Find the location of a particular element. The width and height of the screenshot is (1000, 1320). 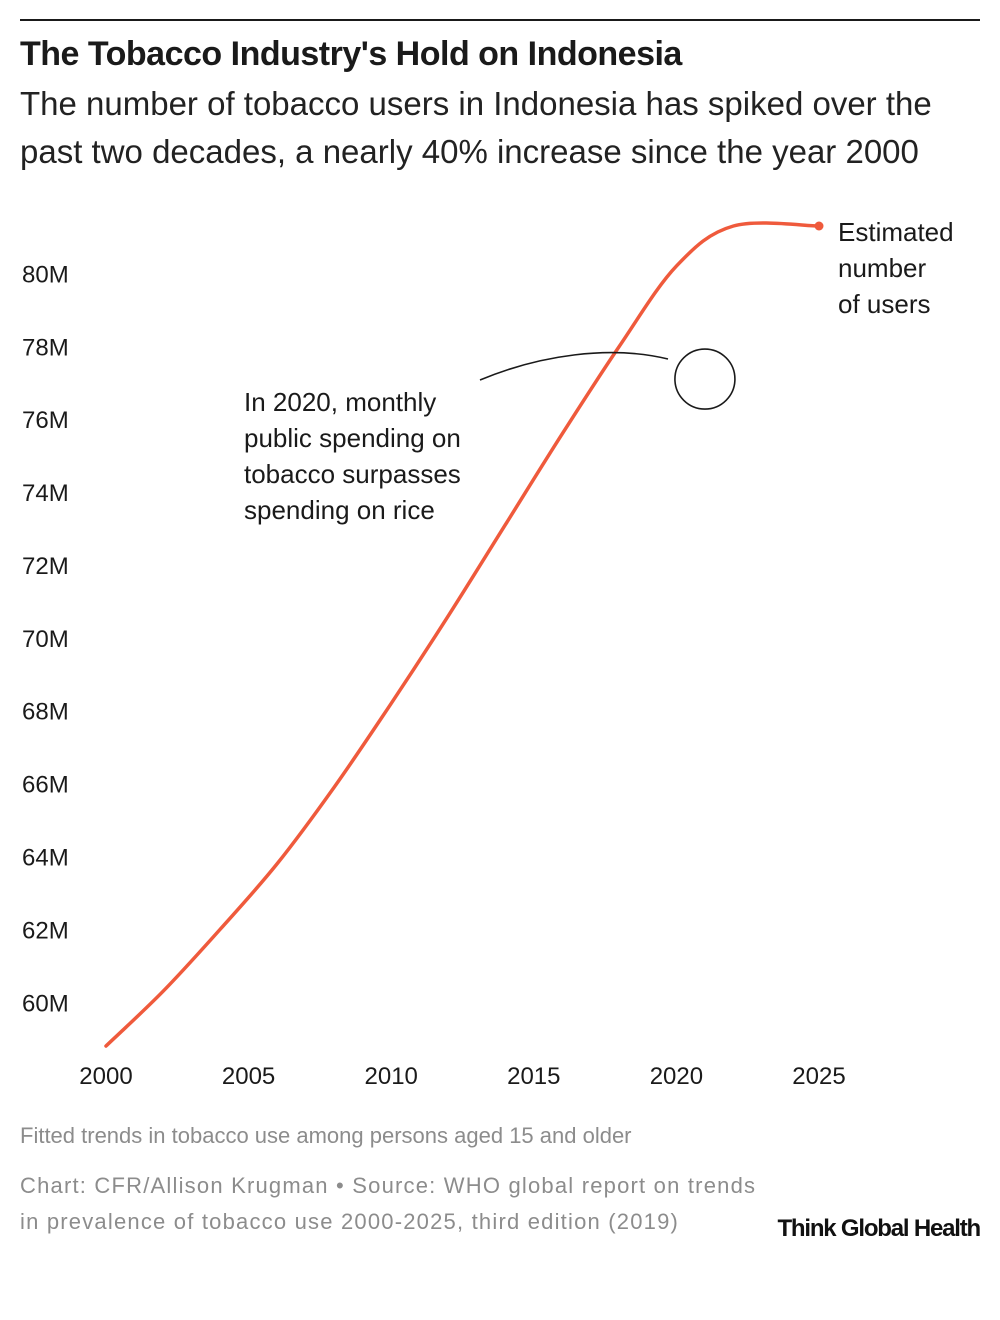

y-tick-label: 78M is located at coordinates (45, 347).